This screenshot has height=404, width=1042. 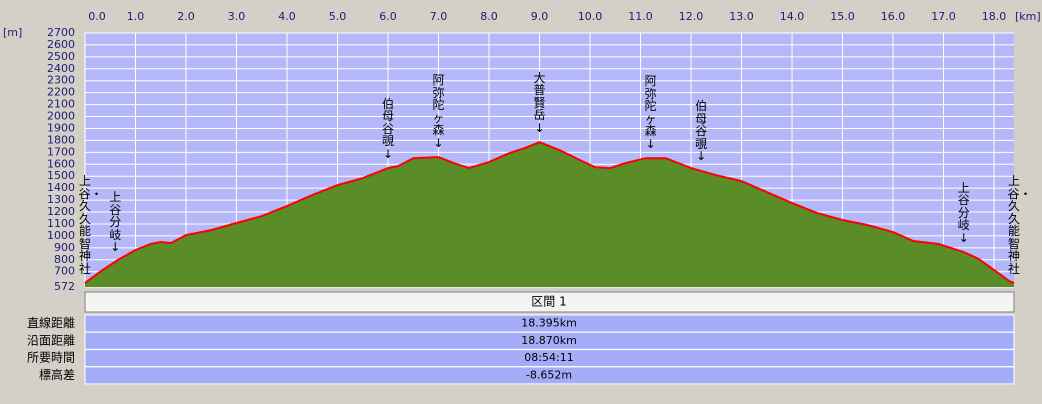 I want to click on table-value: 18.395km, so click(x=549, y=323).